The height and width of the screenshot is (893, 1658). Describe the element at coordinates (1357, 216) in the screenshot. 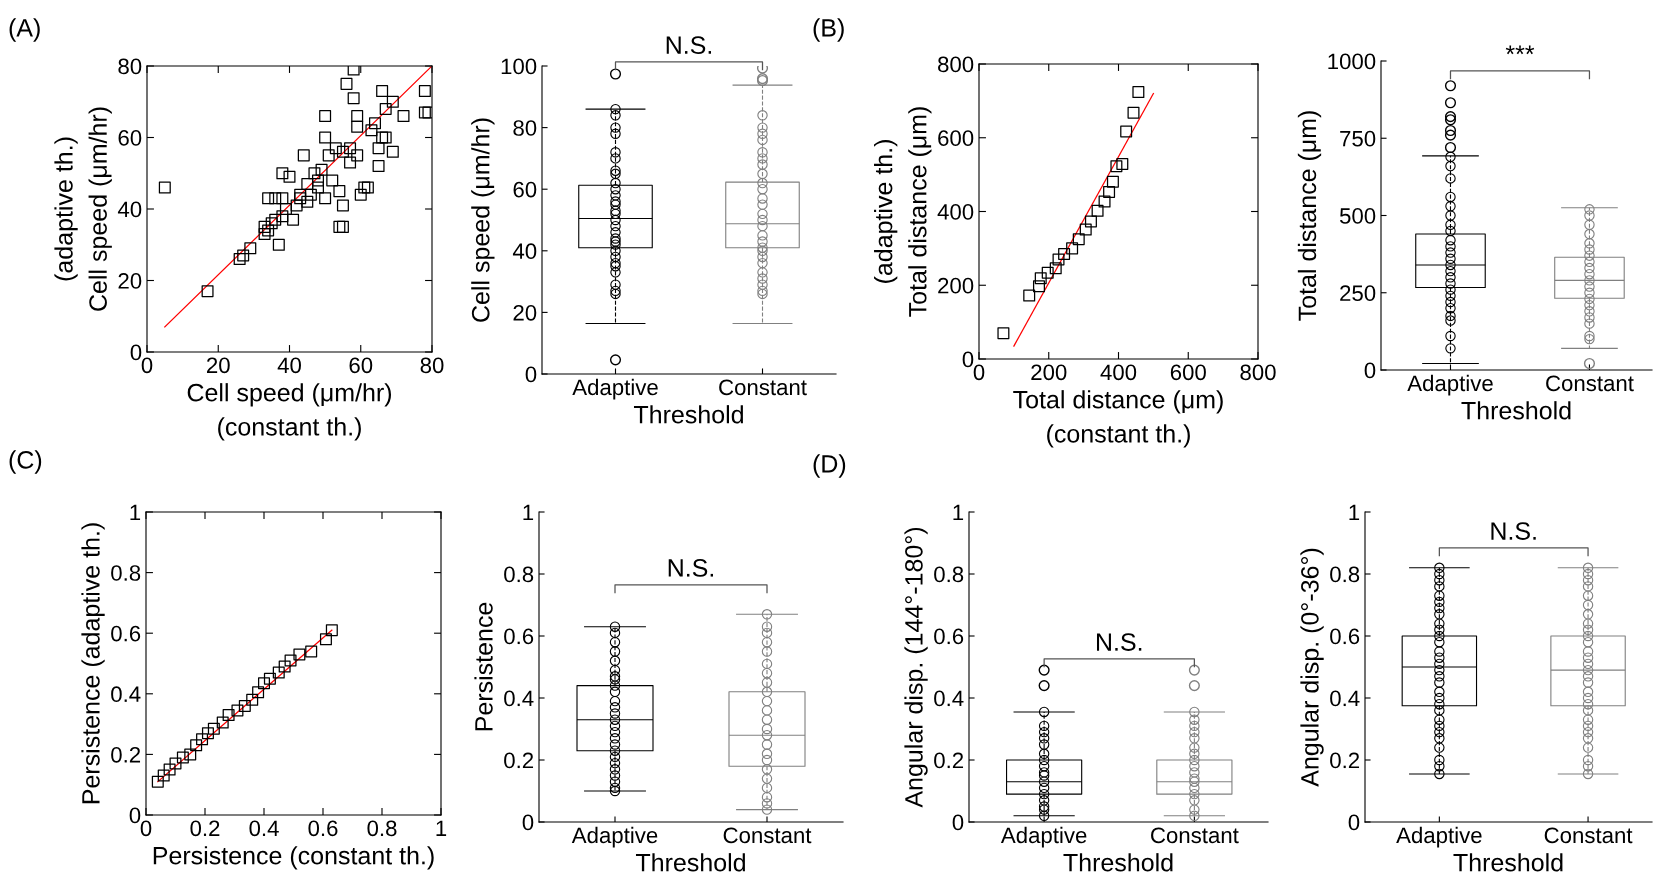

I see `y-tick-label: 500` at that location.